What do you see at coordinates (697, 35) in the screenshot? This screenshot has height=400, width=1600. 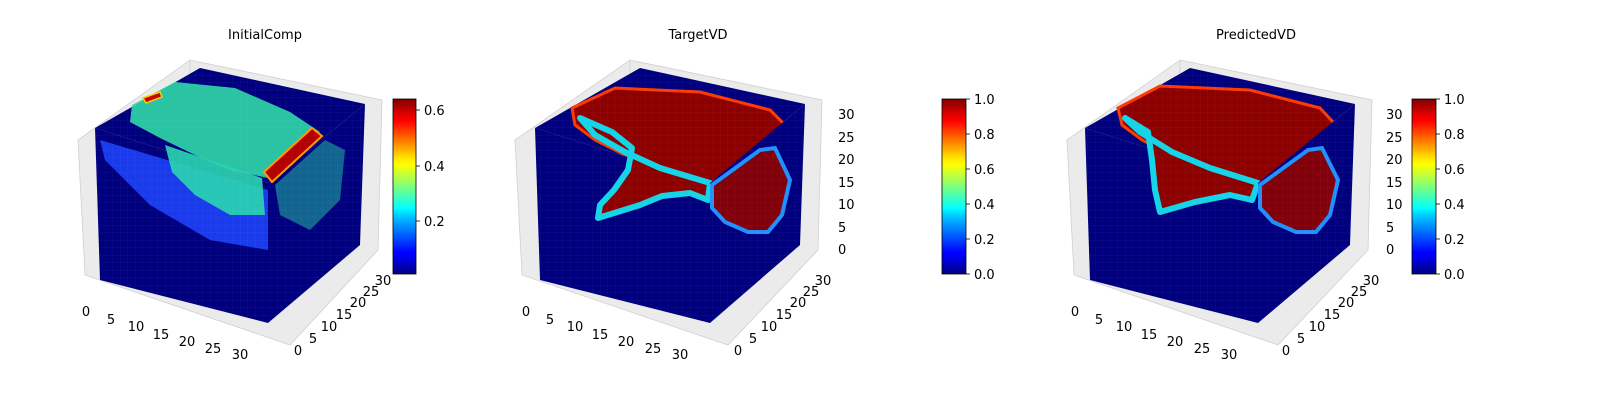 I see `panel-title: TargetVD` at bounding box center [697, 35].